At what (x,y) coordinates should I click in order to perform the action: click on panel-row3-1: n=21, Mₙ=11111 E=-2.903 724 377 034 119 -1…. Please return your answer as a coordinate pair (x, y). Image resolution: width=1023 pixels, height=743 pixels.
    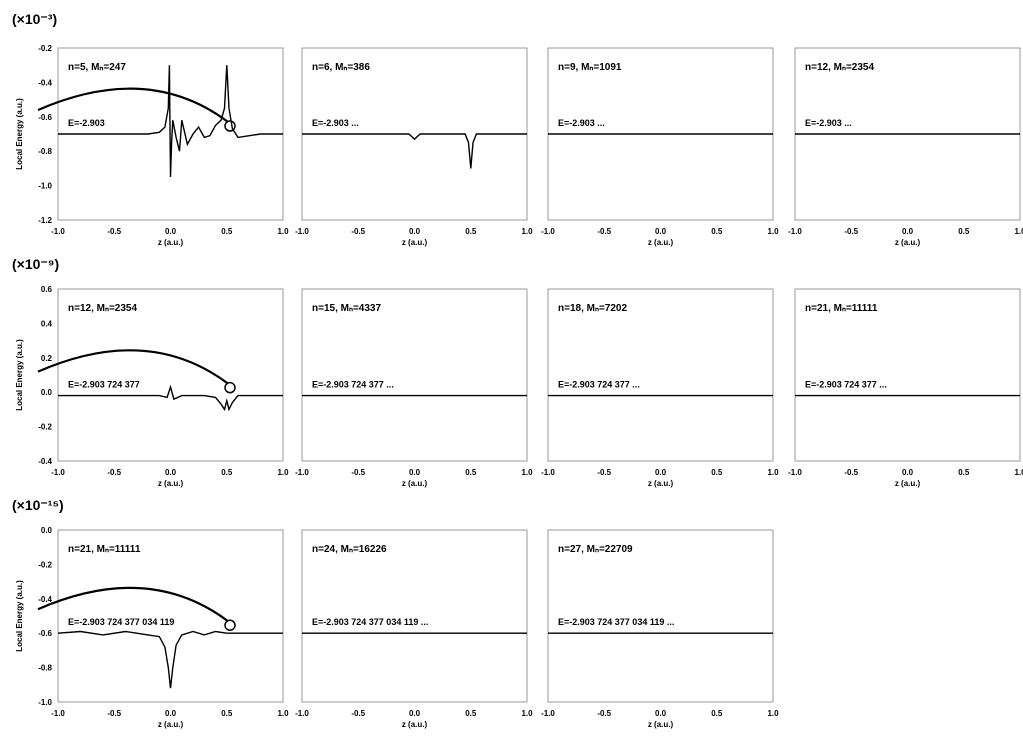
    Looking at the image, I should click on (170, 629).